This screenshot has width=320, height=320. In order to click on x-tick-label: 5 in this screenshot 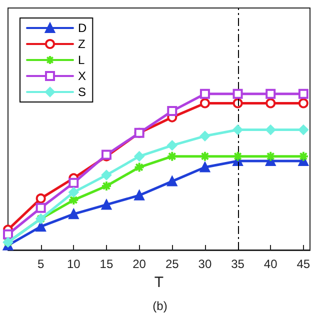, I will do `click(40, 264)`.